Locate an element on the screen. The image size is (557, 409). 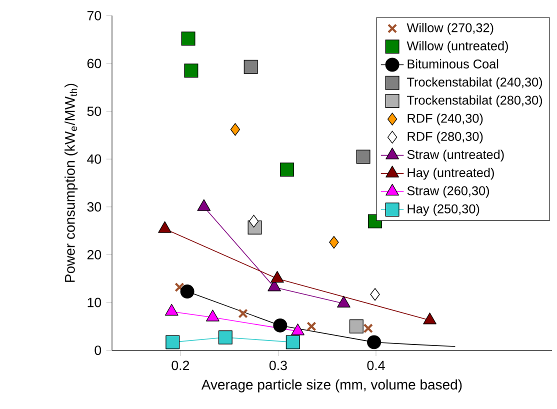
legend-label: Straw (260,30) is located at coordinates (448, 192).